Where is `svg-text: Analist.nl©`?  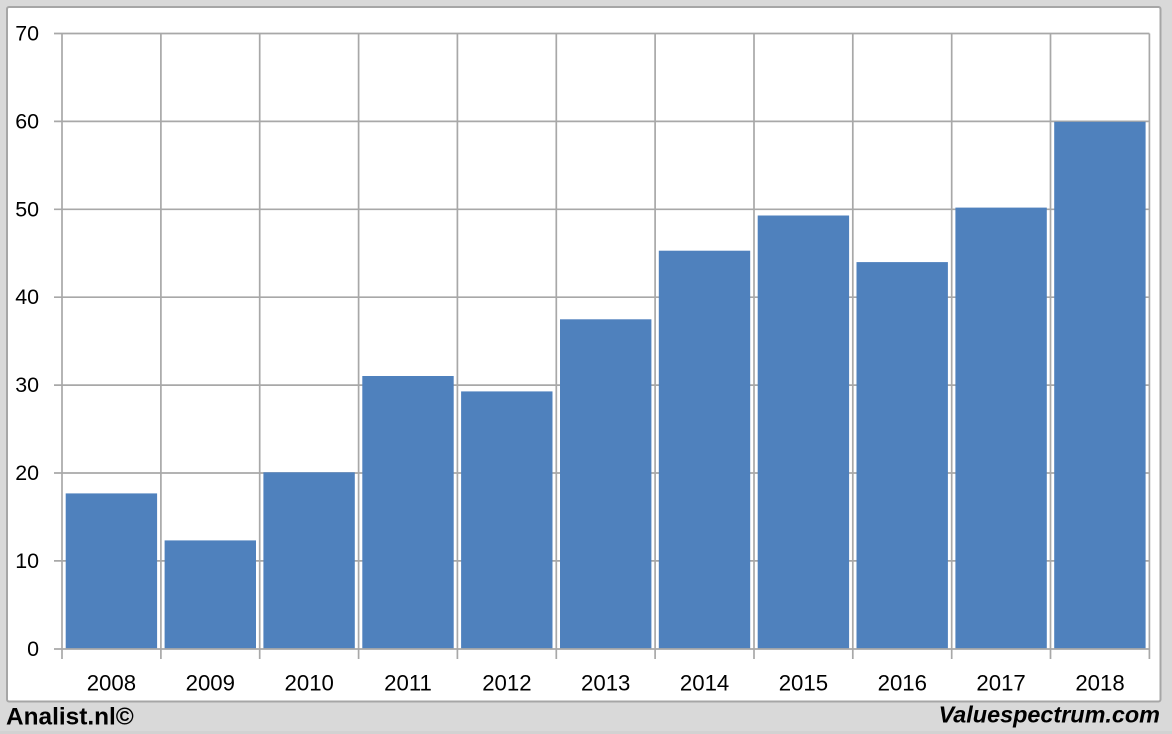 svg-text: Analist.nl© is located at coordinates (70, 717).